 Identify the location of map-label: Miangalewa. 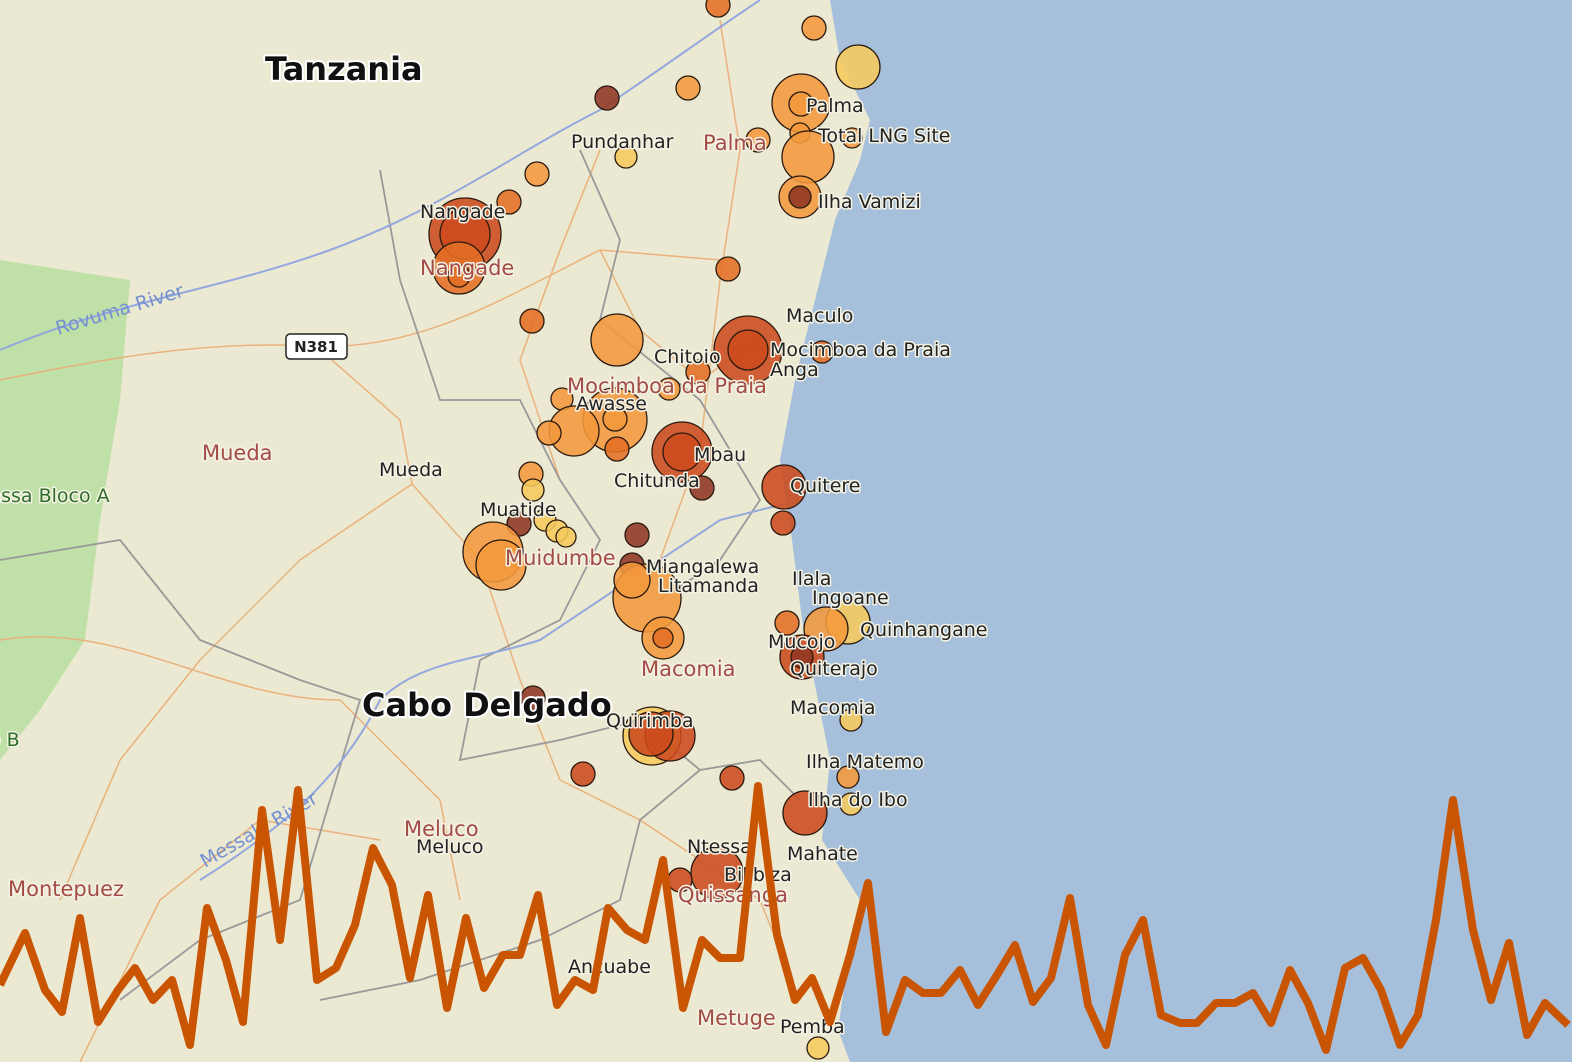
(702, 567).